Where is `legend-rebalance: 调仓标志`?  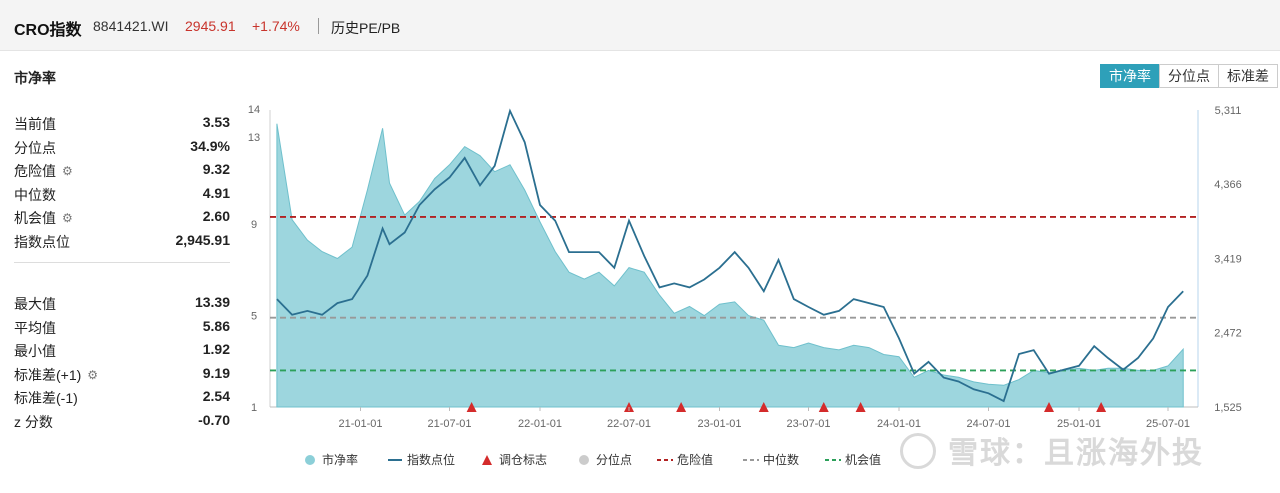 legend-rebalance: 调仓标志 is located at coordinates (523, 460).